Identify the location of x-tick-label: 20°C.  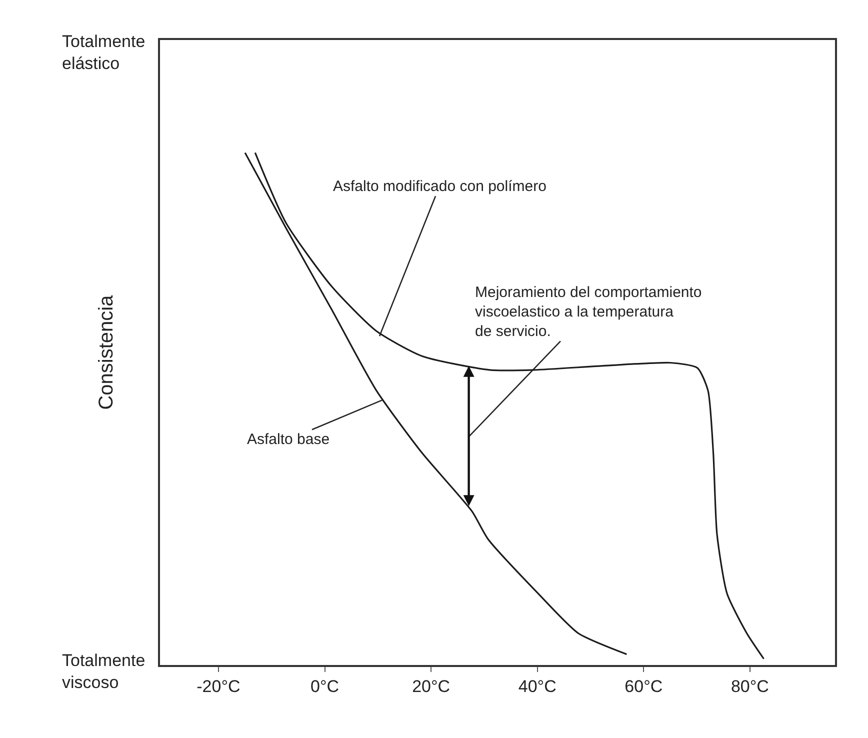
(431, 686).